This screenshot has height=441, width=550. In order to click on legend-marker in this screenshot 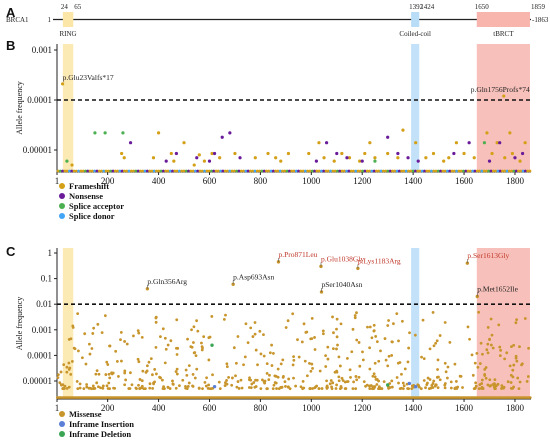, I will do `click(62, 216)`.